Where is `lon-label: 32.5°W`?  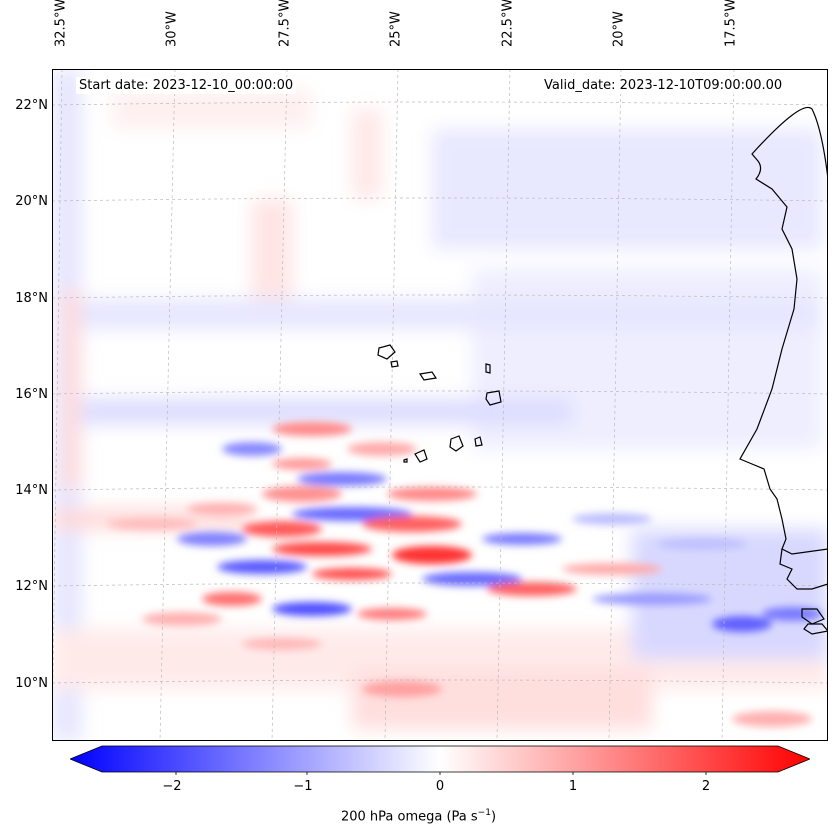 lon-label: 32.5°W is located at coordinates (61, 23).